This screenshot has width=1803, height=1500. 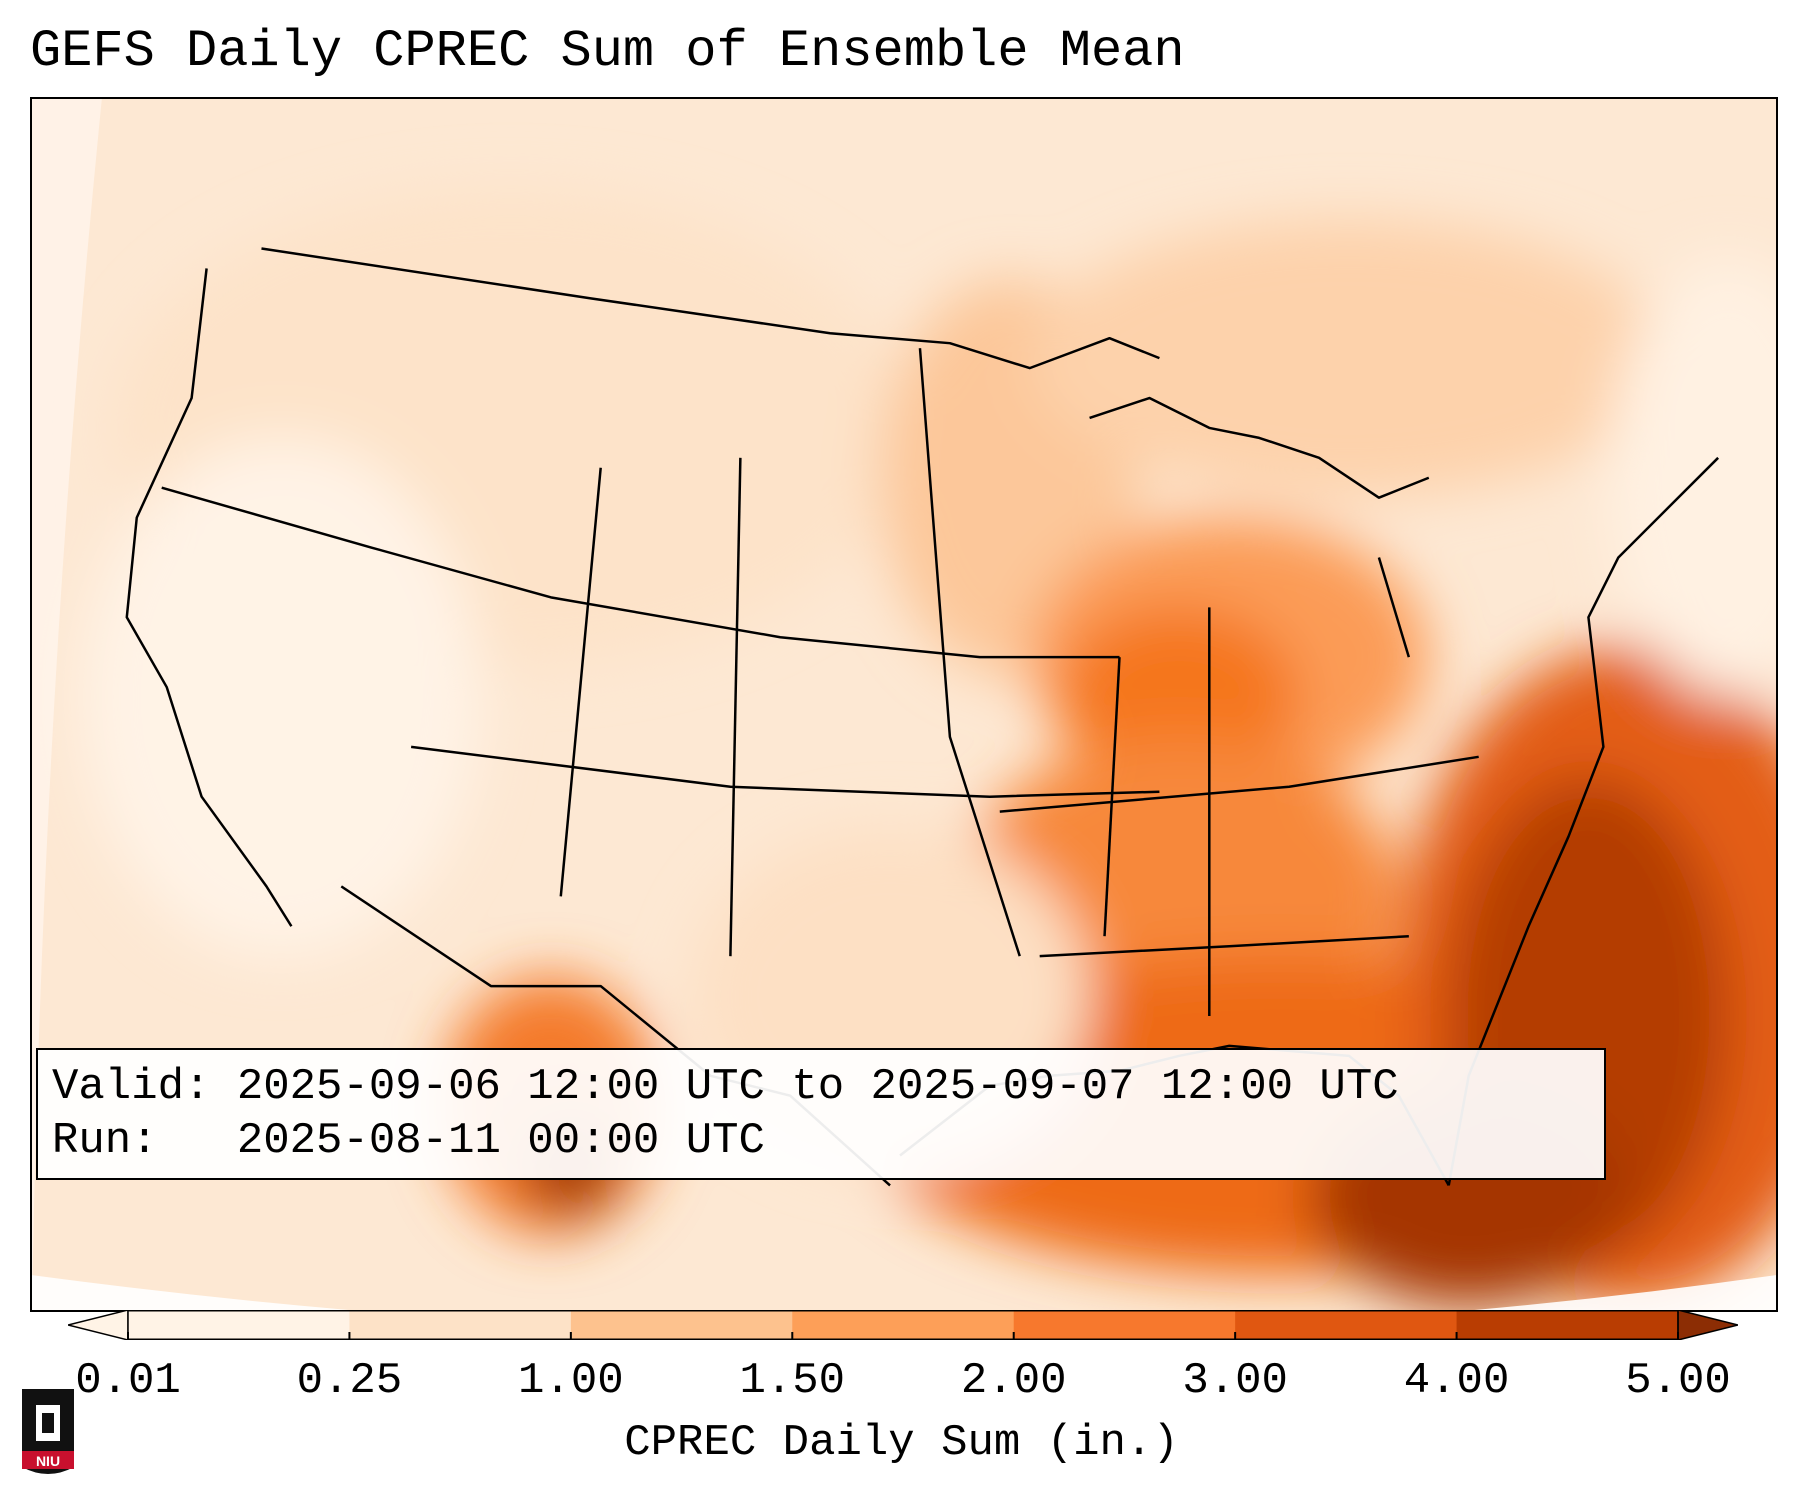 What do you see at coordinates (1707, 1325) in the screenshot?
I see `colorbar-extend-high` at bounding box center [1707, 1325].